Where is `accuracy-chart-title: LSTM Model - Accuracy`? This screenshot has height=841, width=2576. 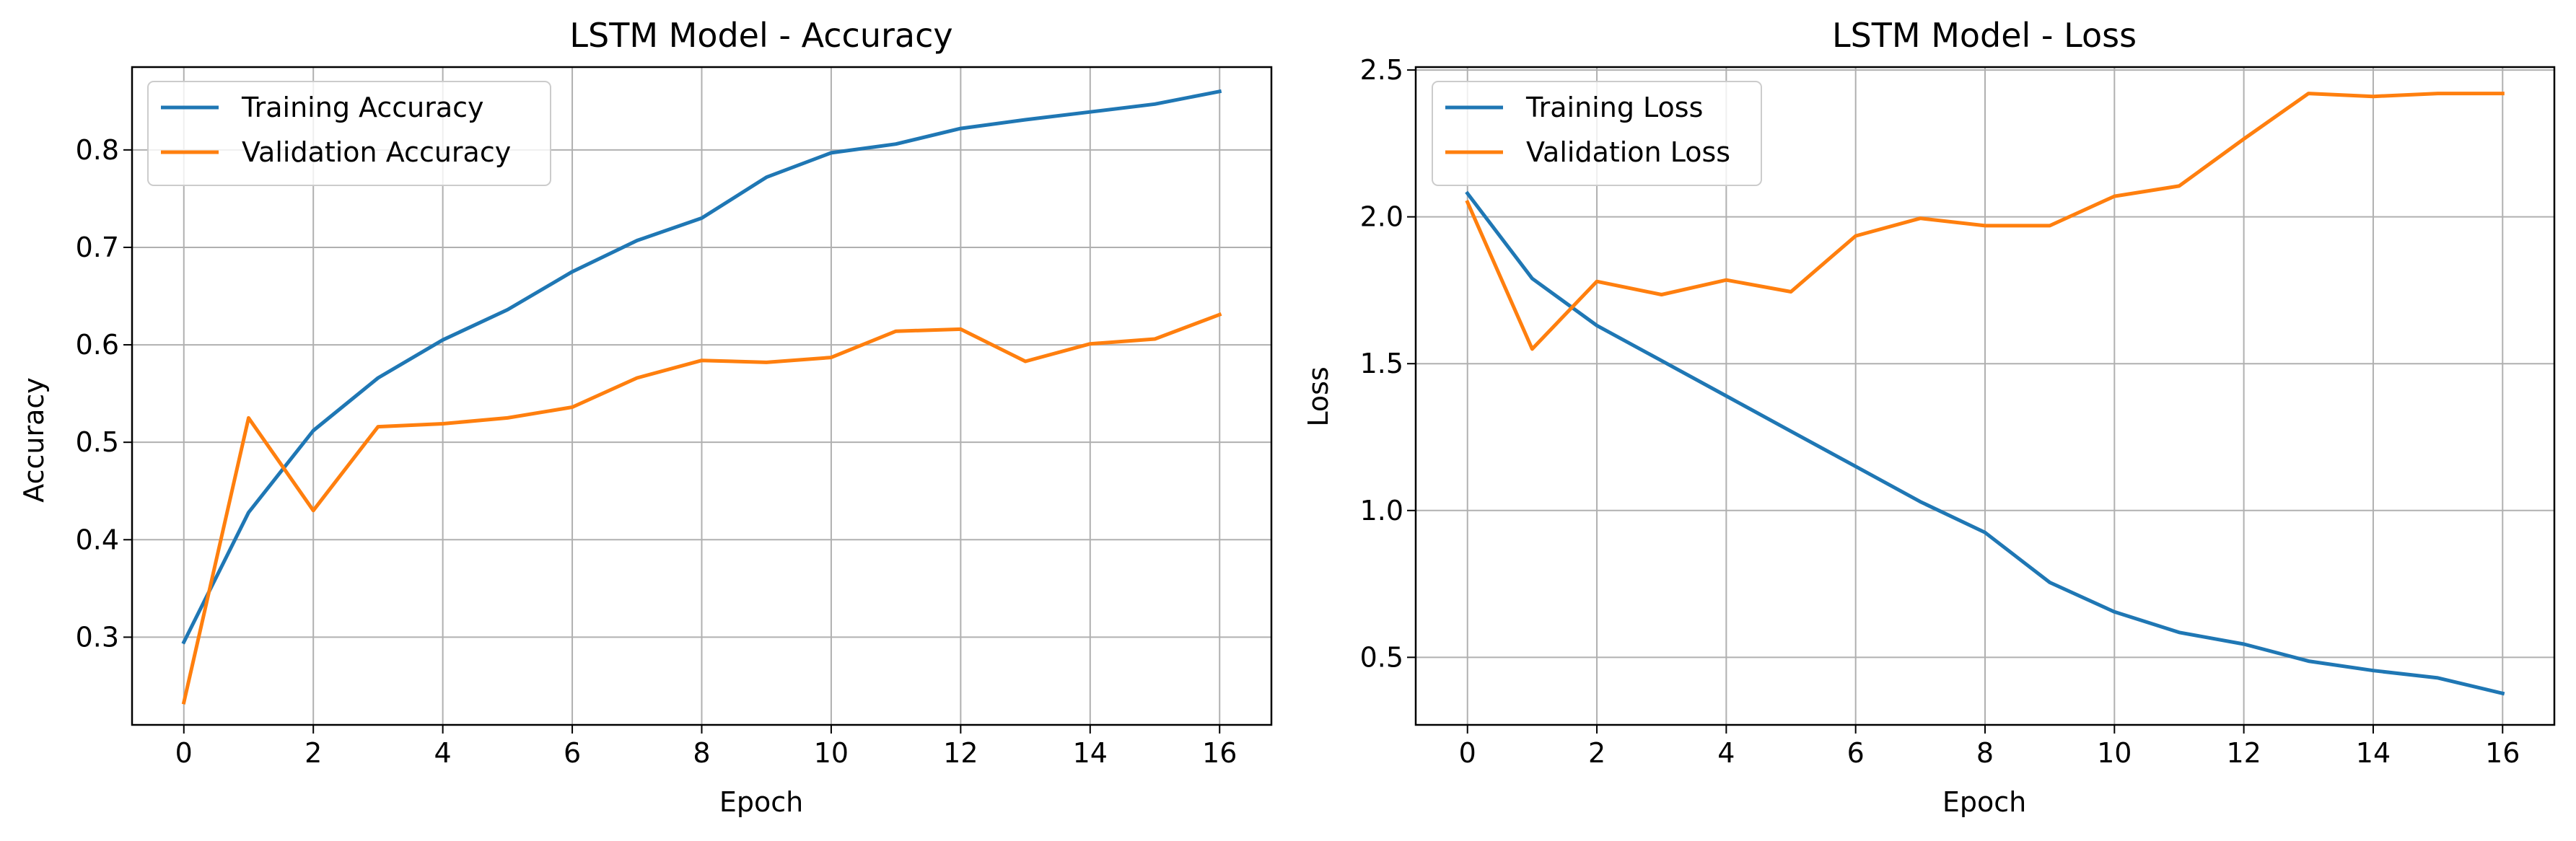
accuracy-chart-title: LSTM Model - Accuracy is located at coordinates (761, 35).